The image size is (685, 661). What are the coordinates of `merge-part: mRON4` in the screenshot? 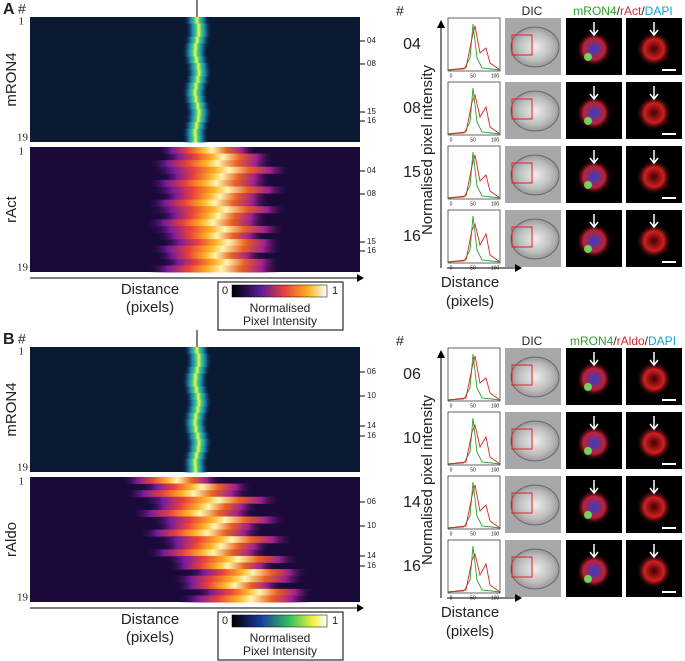 It's located at (595, 11).